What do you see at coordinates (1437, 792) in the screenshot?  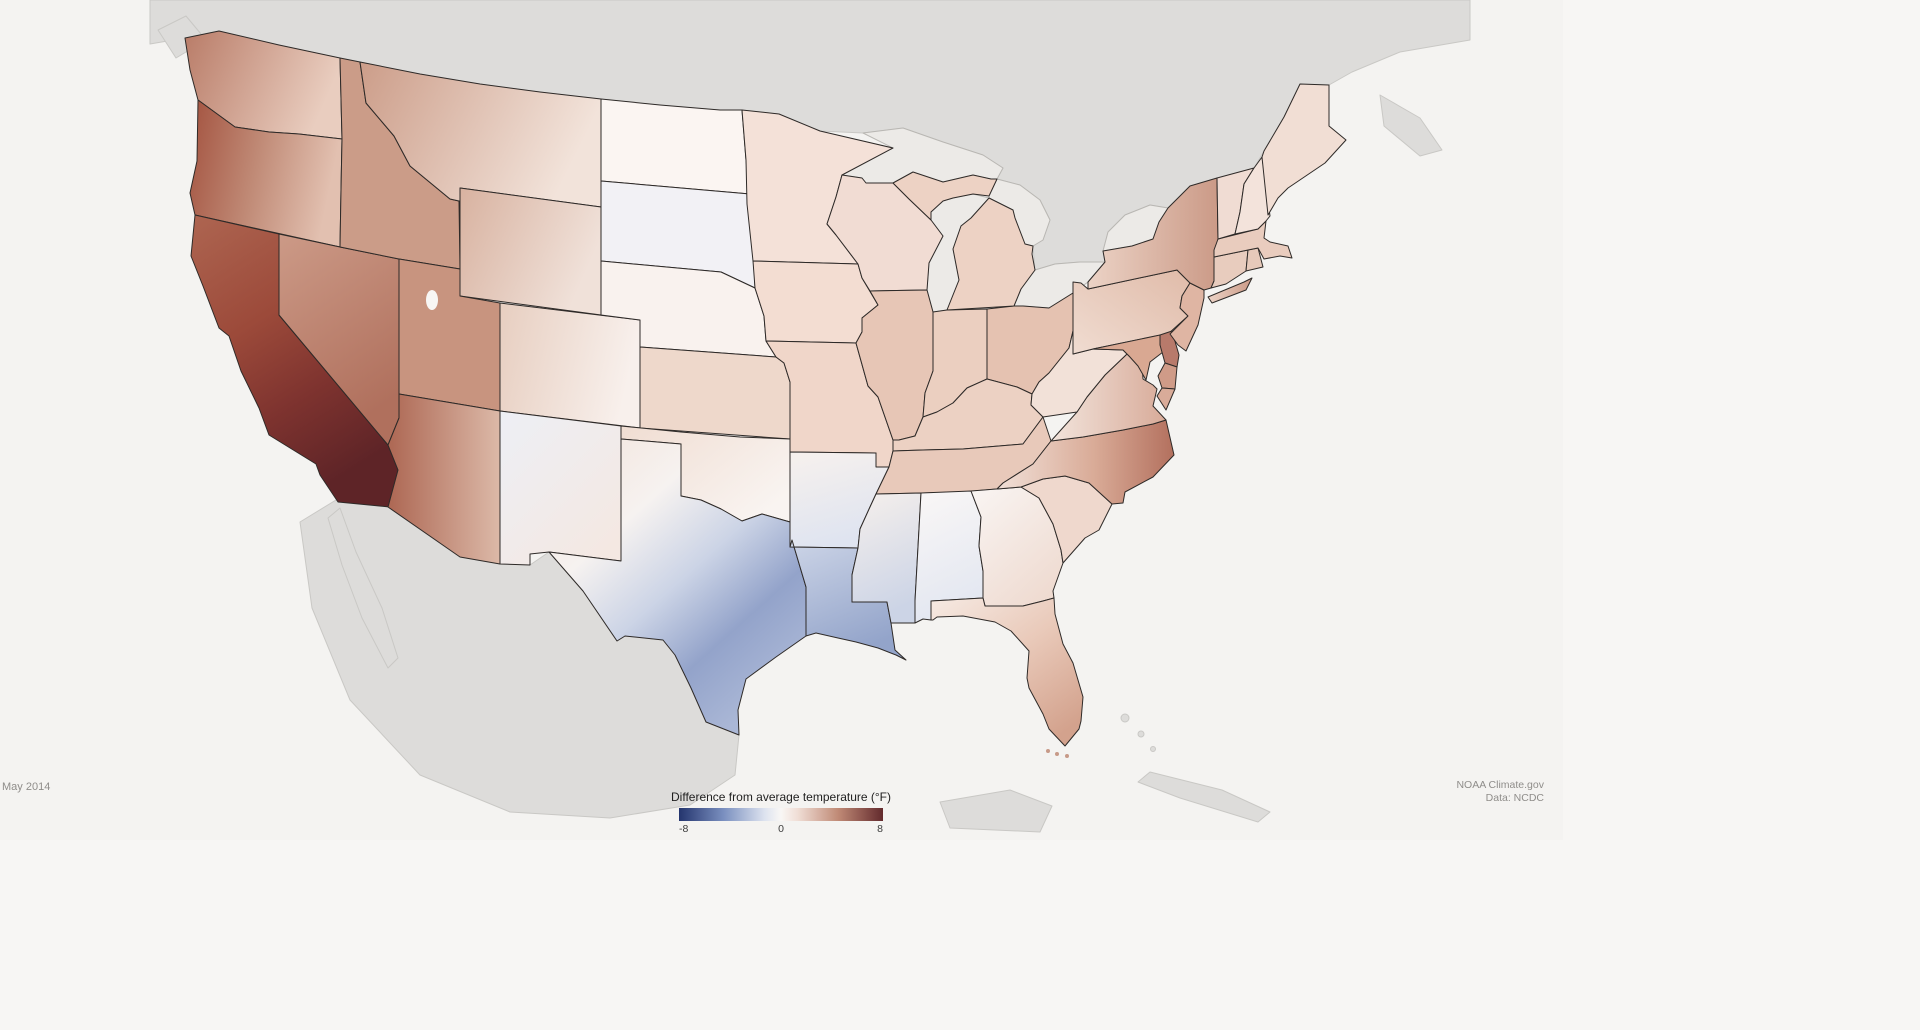 I see `data-credit: NOAA Climate.gov Data: NCDC` at bounding box center [1437, 792].